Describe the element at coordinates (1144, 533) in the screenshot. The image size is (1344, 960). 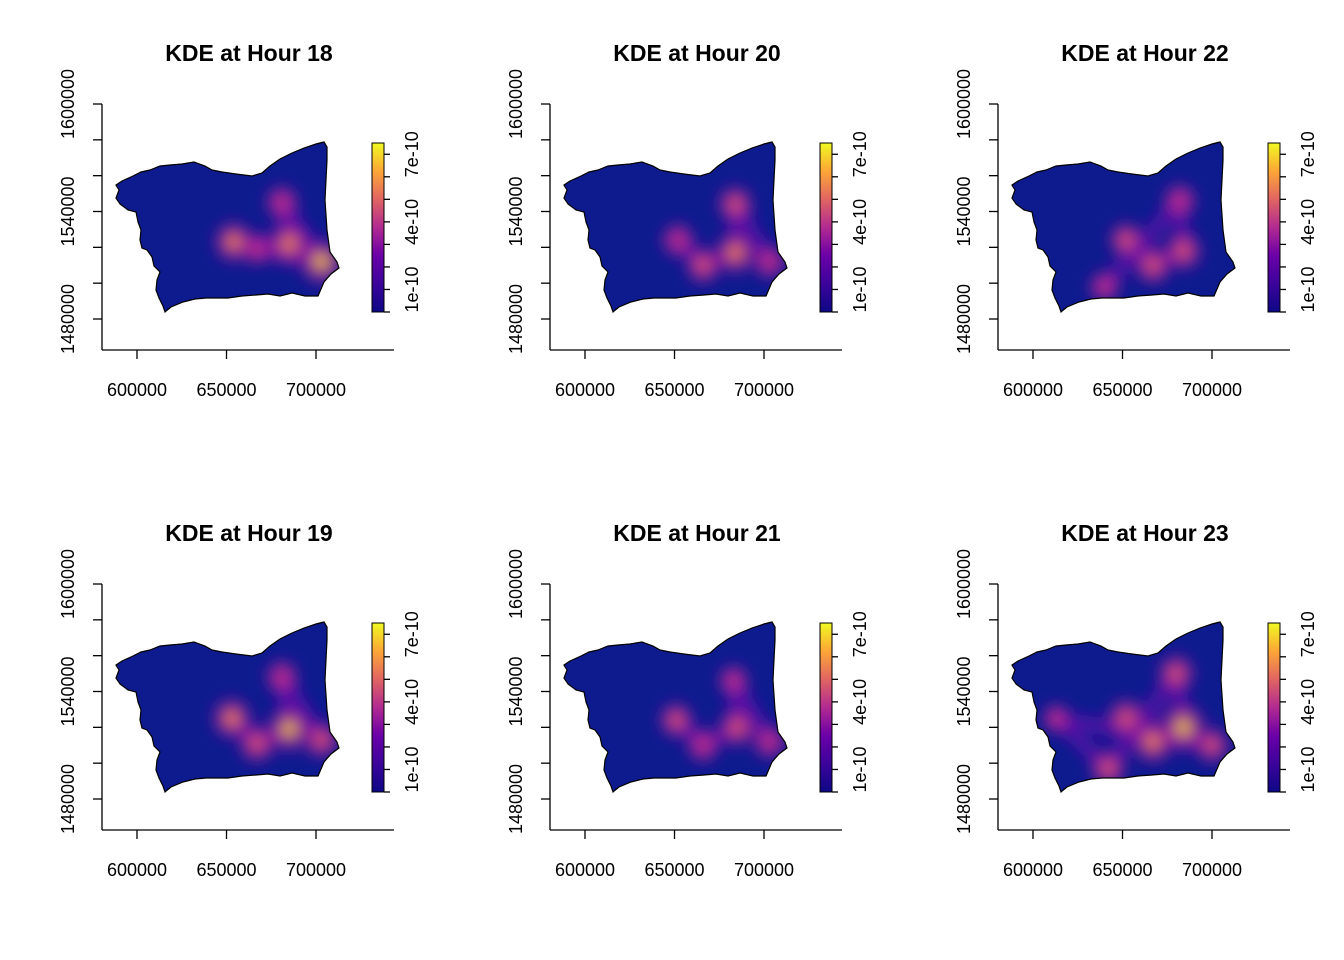
I see `panel-title: KDE at Hour 23` at that location.